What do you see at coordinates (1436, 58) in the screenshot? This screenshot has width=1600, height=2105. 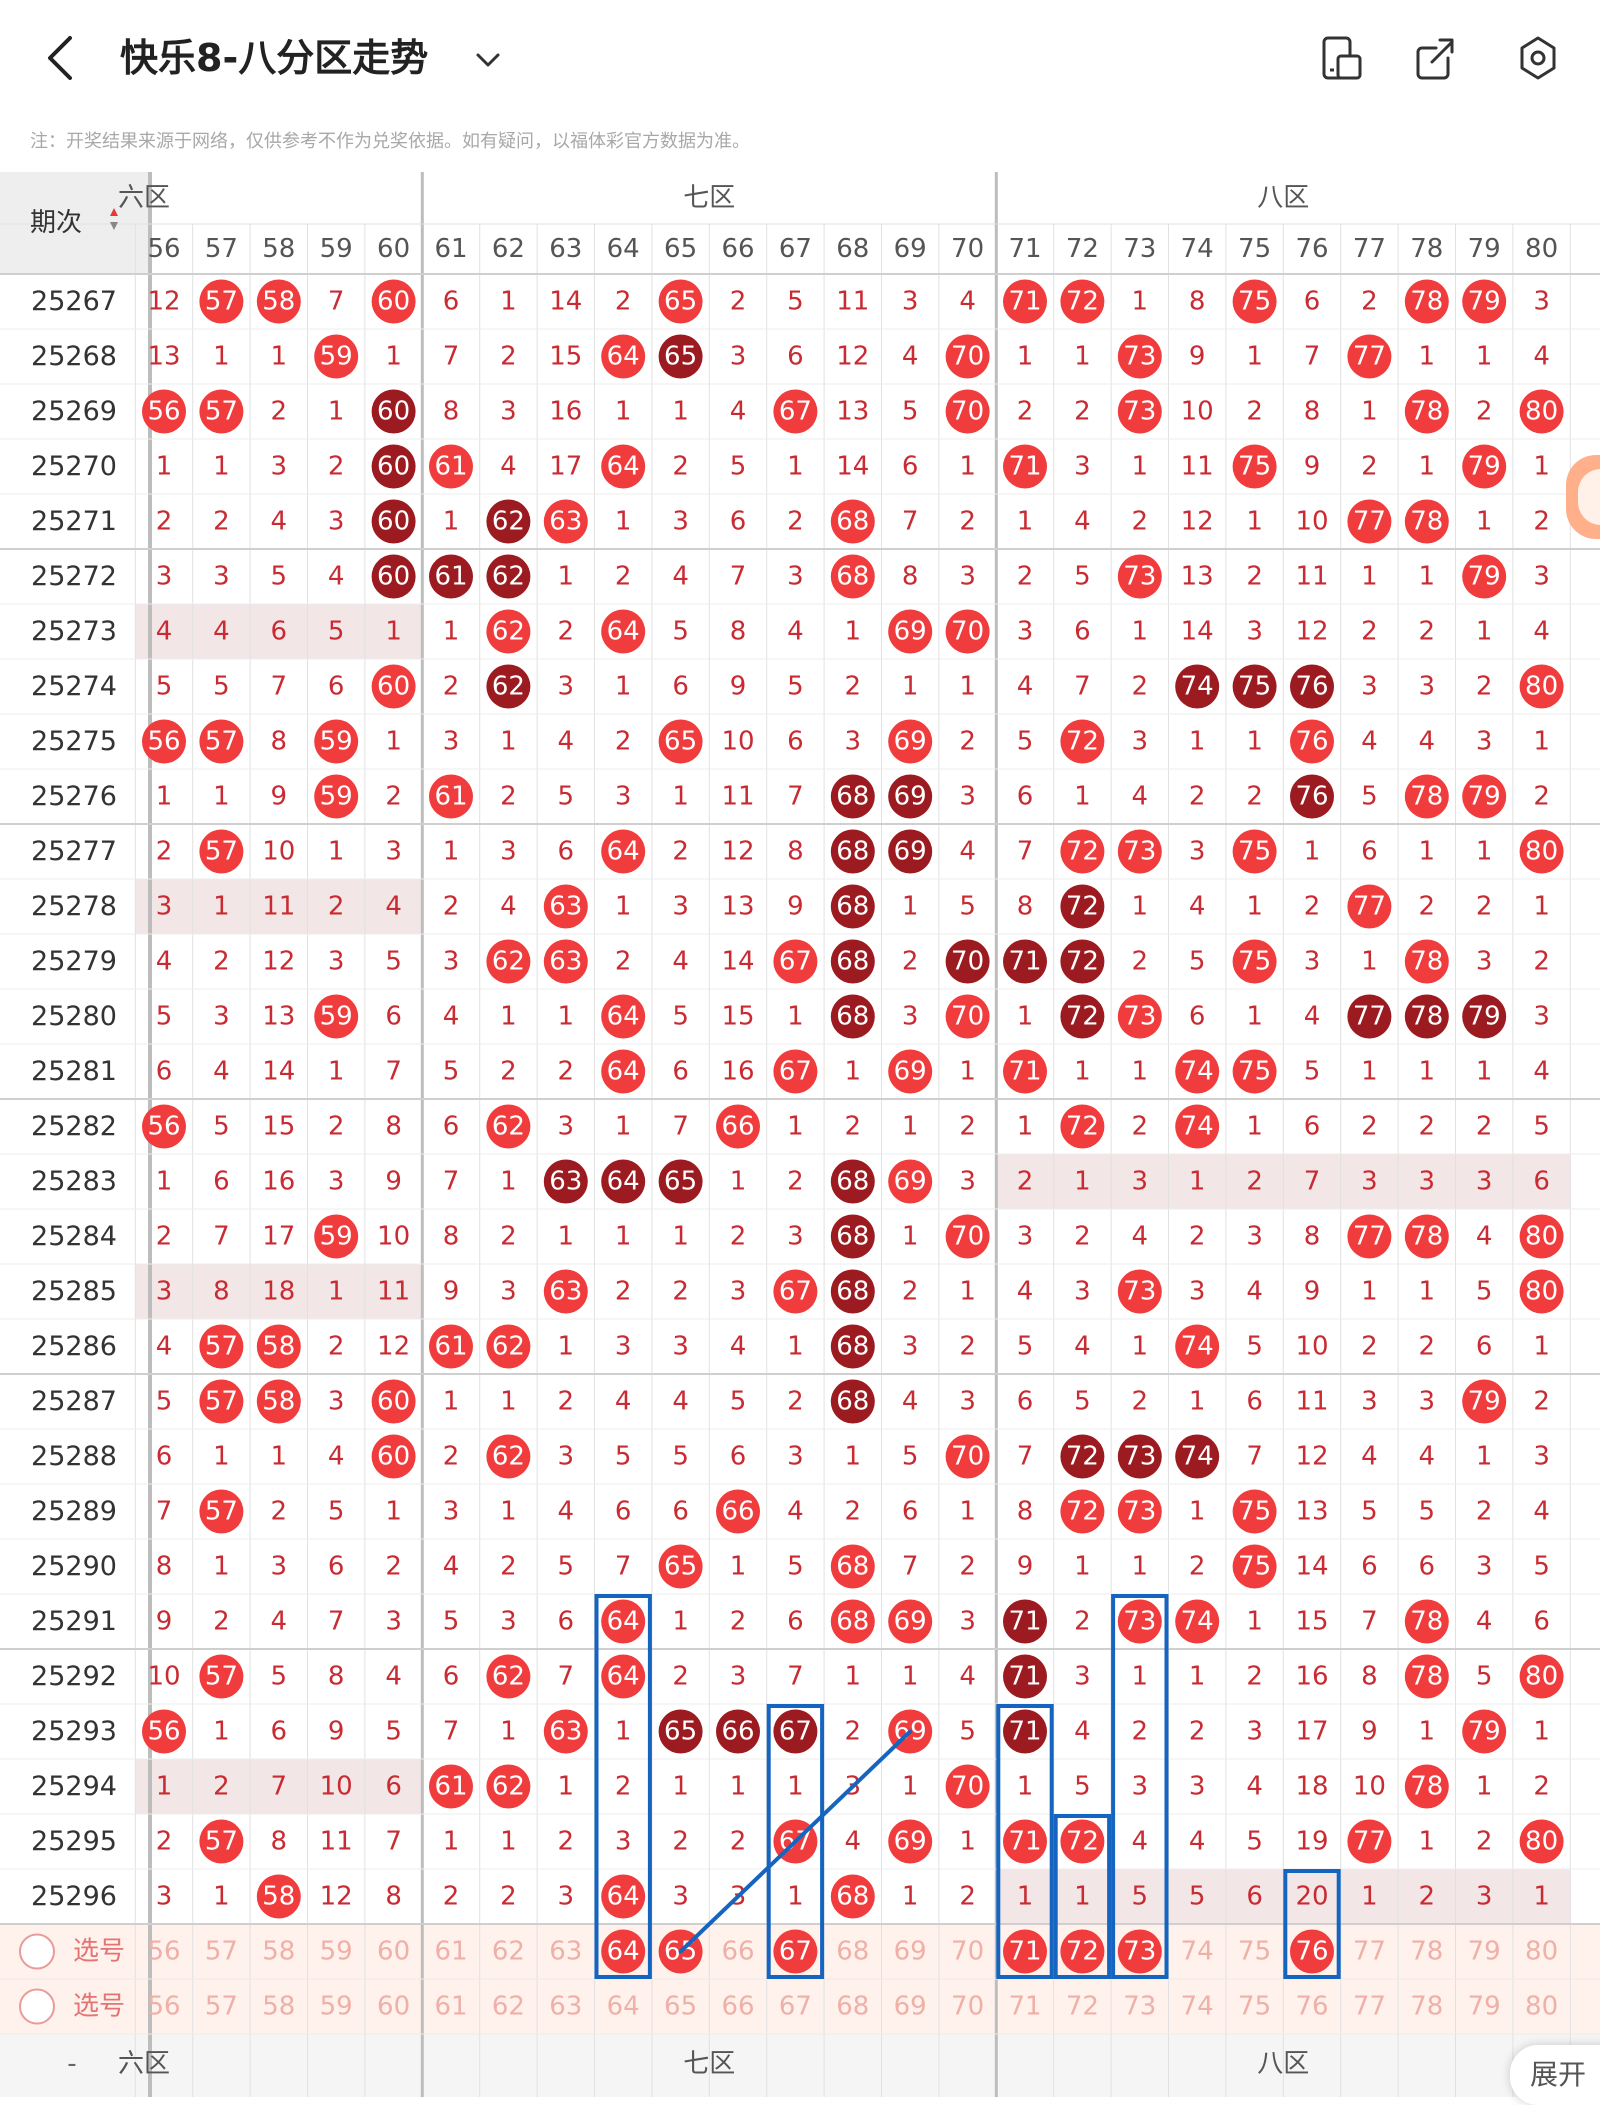 I see `share-arrow-icon` at bounding box center [1436, 58].